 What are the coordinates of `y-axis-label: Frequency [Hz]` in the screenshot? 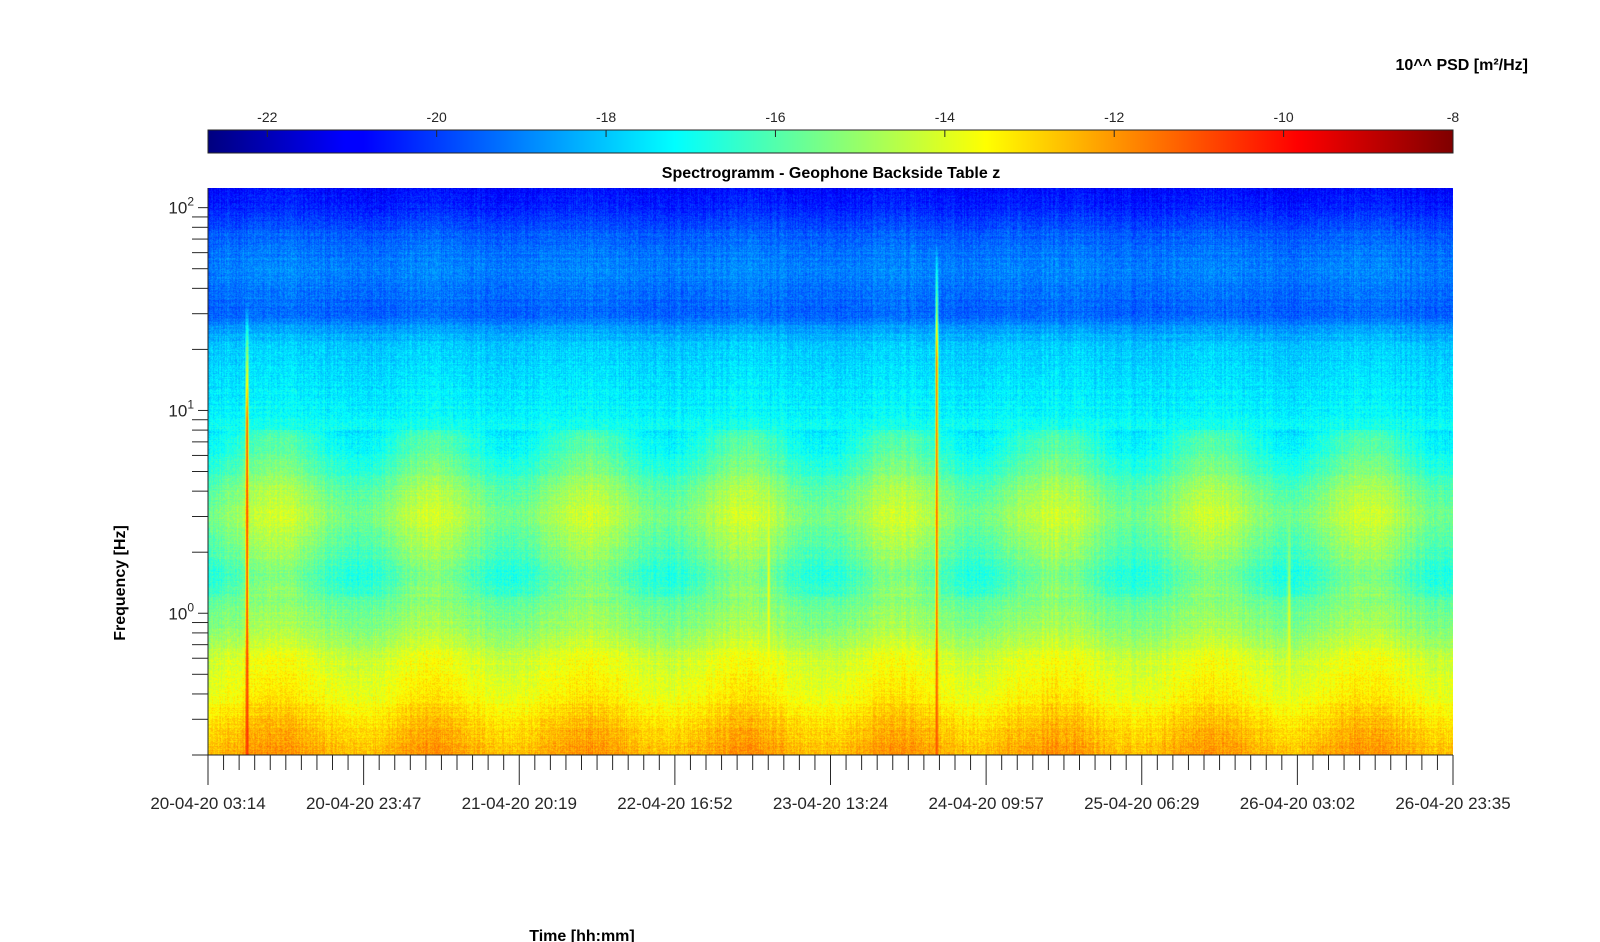 It's located at (120, 583).